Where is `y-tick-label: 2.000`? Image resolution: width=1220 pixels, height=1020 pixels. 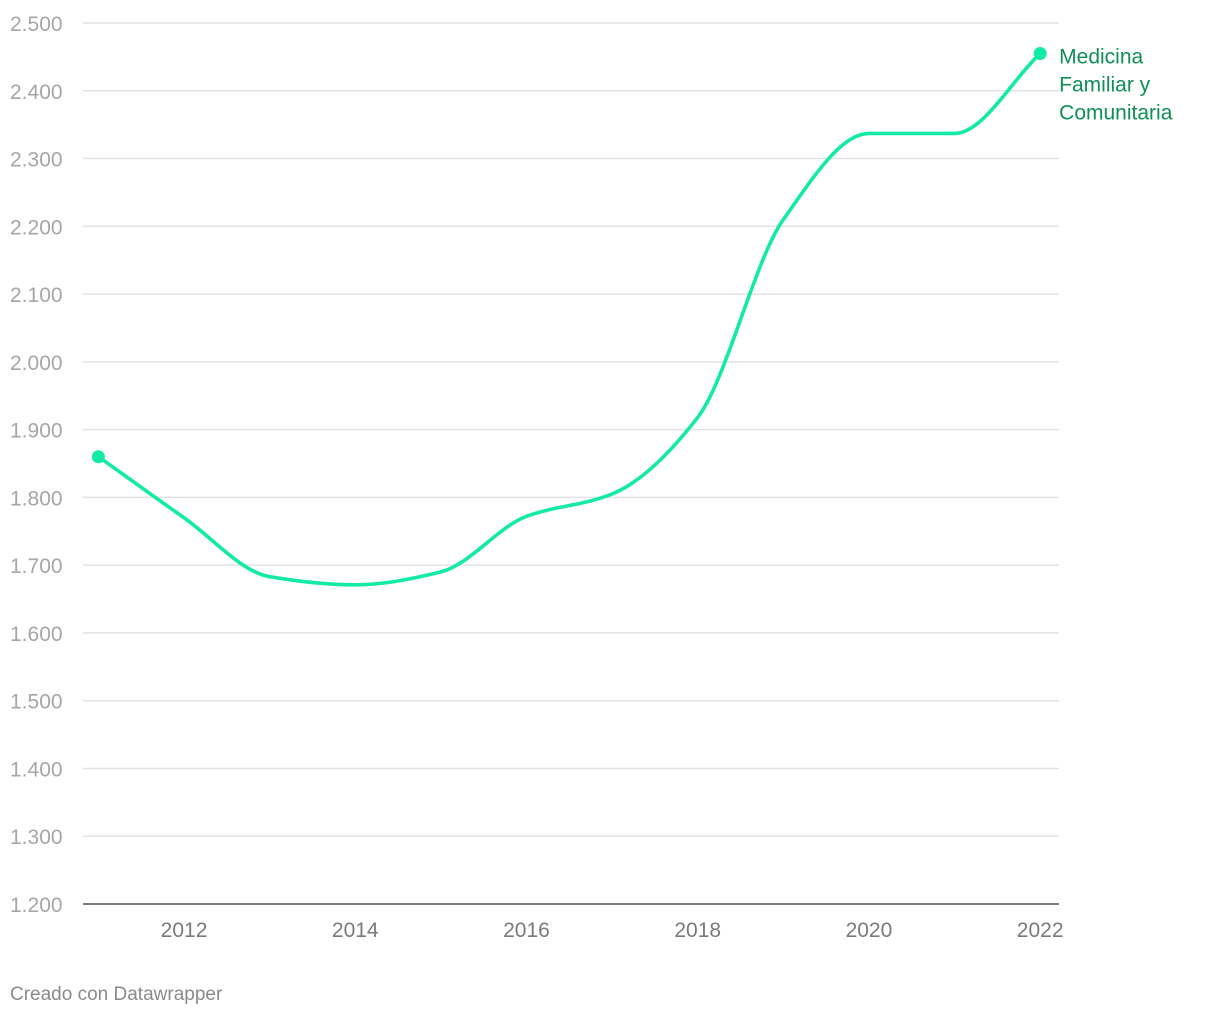 y-tick-label: 2.000 is located at coordinates (36, 363).